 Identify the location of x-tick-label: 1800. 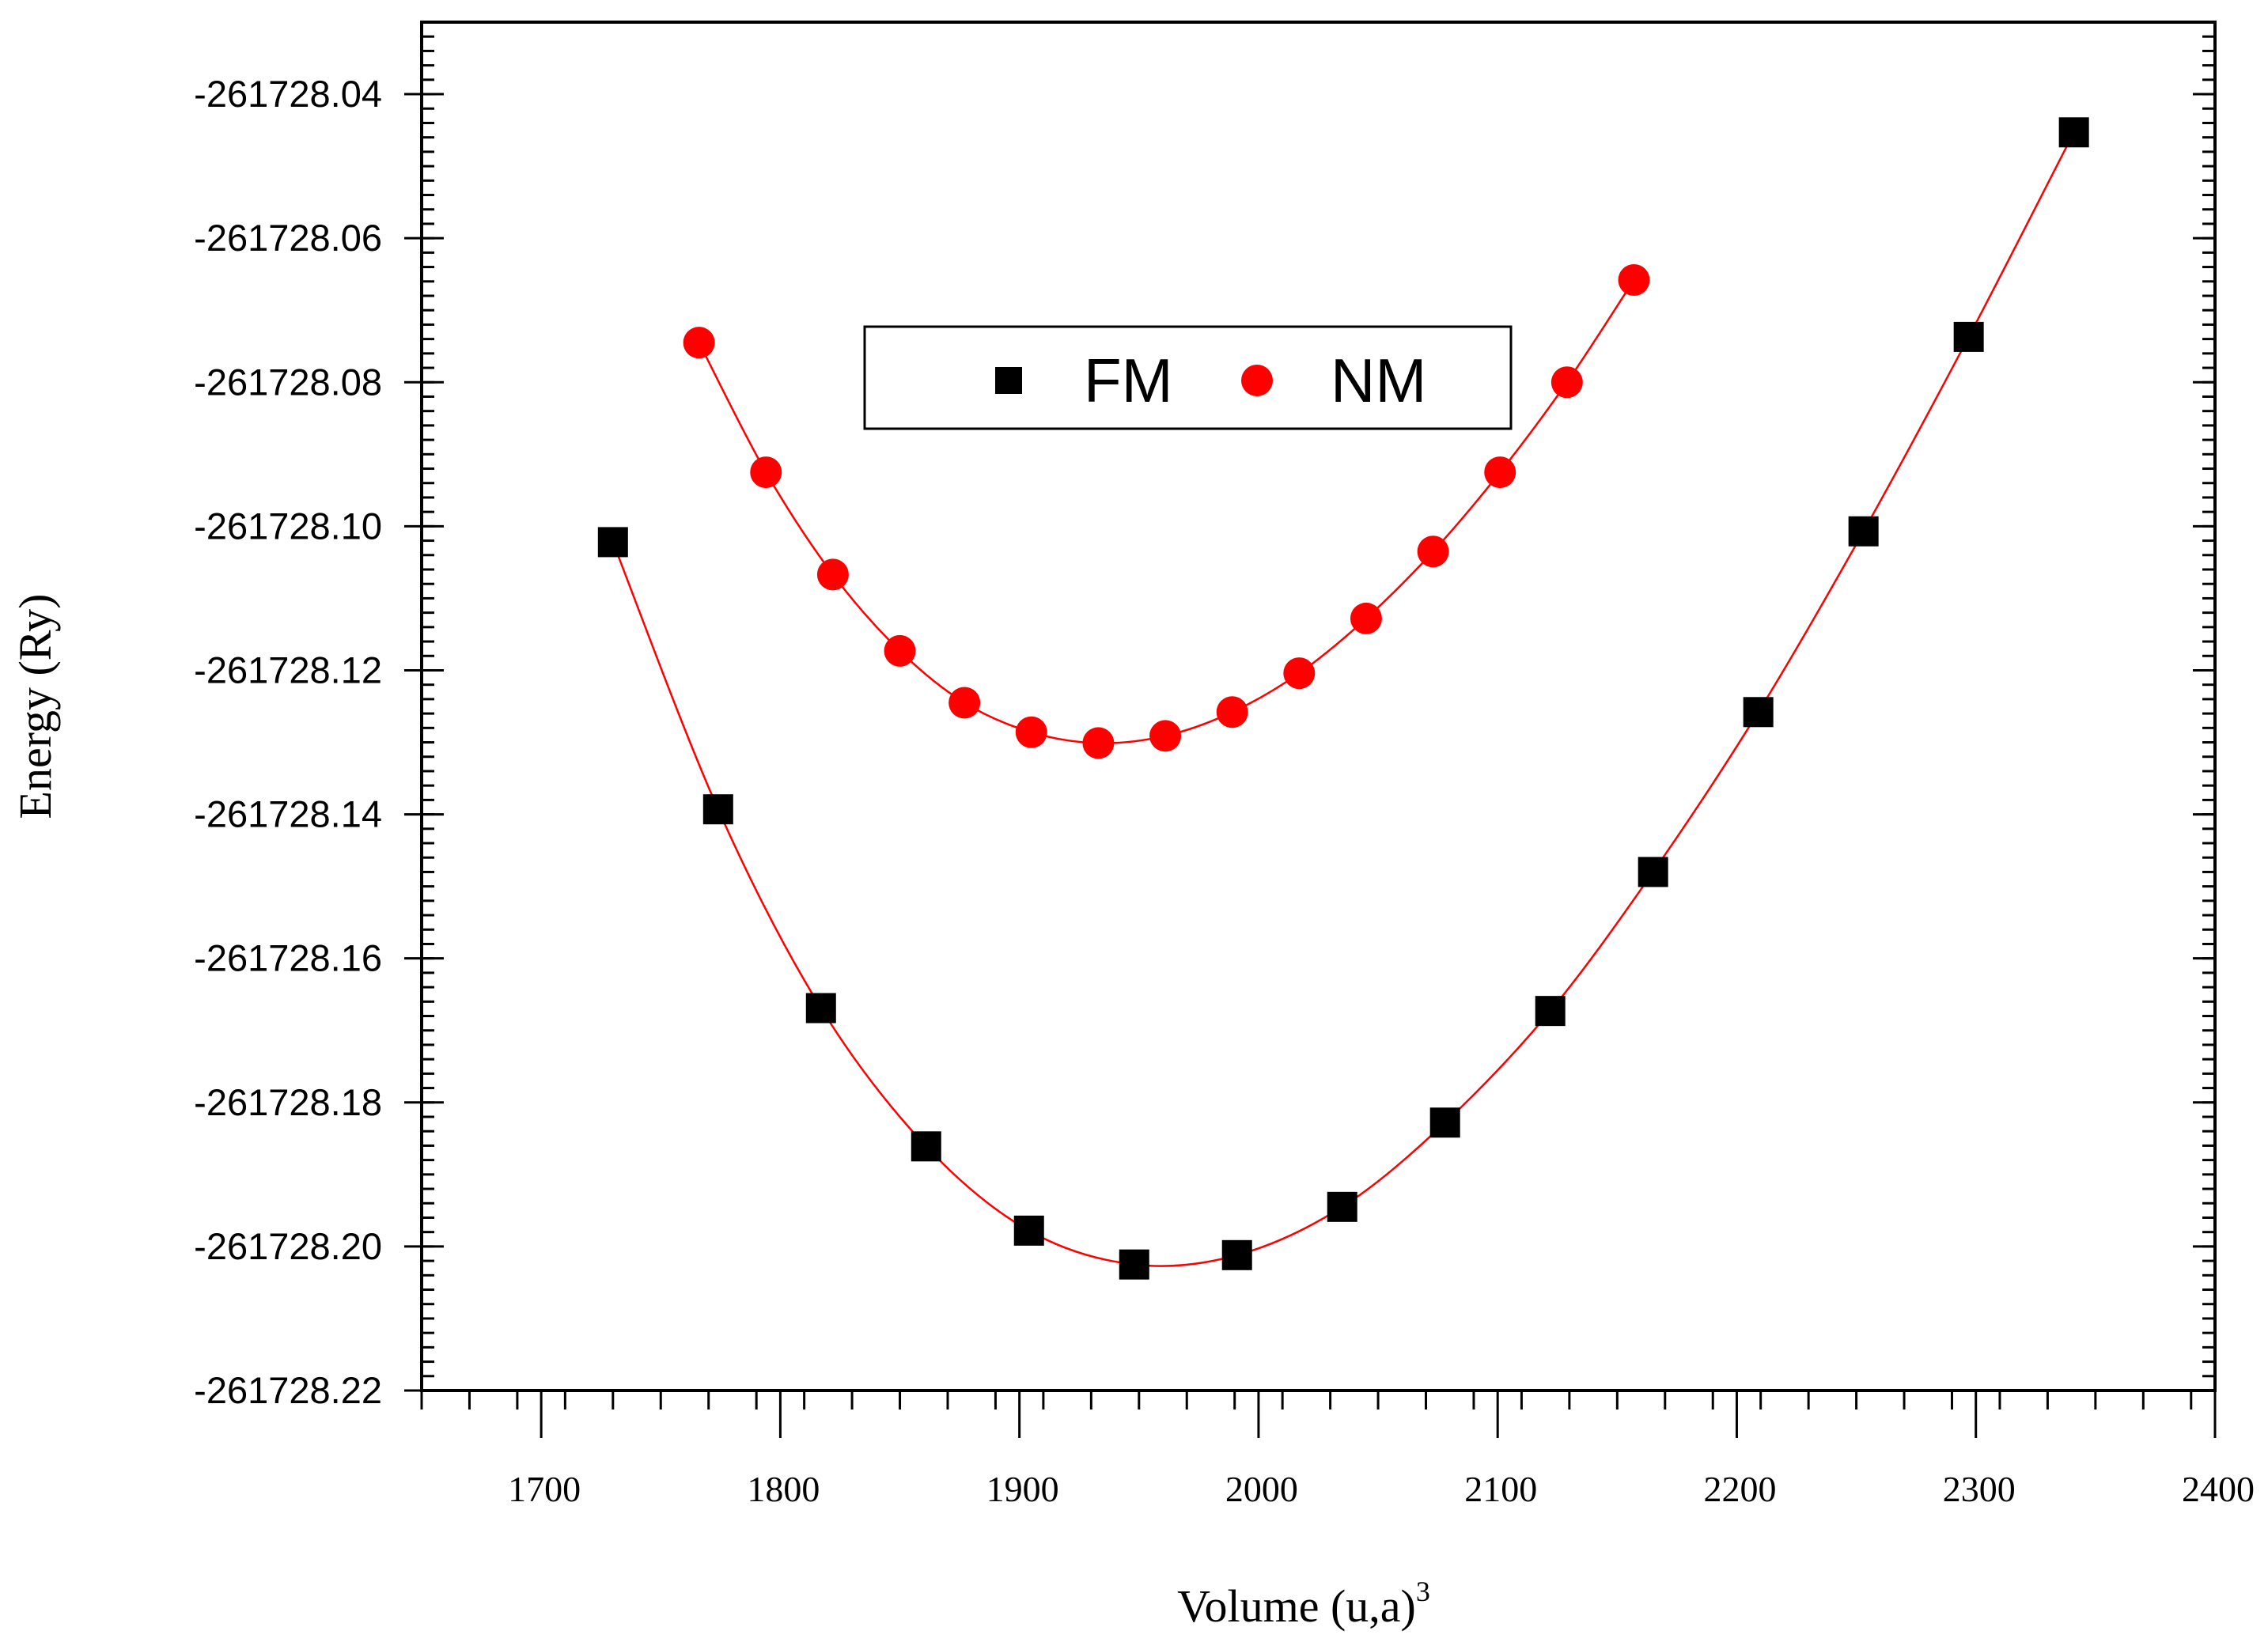
(783, 1489).